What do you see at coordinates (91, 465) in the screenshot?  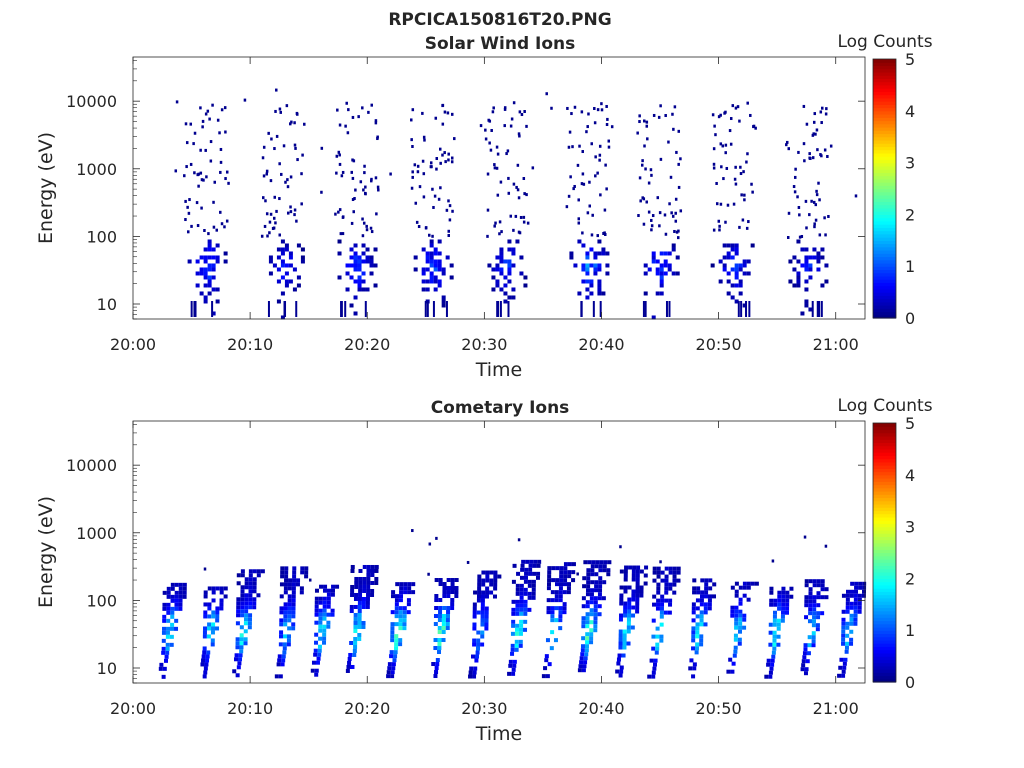 I see `y-tick-label: 10000` at bounding box center [91, 465].